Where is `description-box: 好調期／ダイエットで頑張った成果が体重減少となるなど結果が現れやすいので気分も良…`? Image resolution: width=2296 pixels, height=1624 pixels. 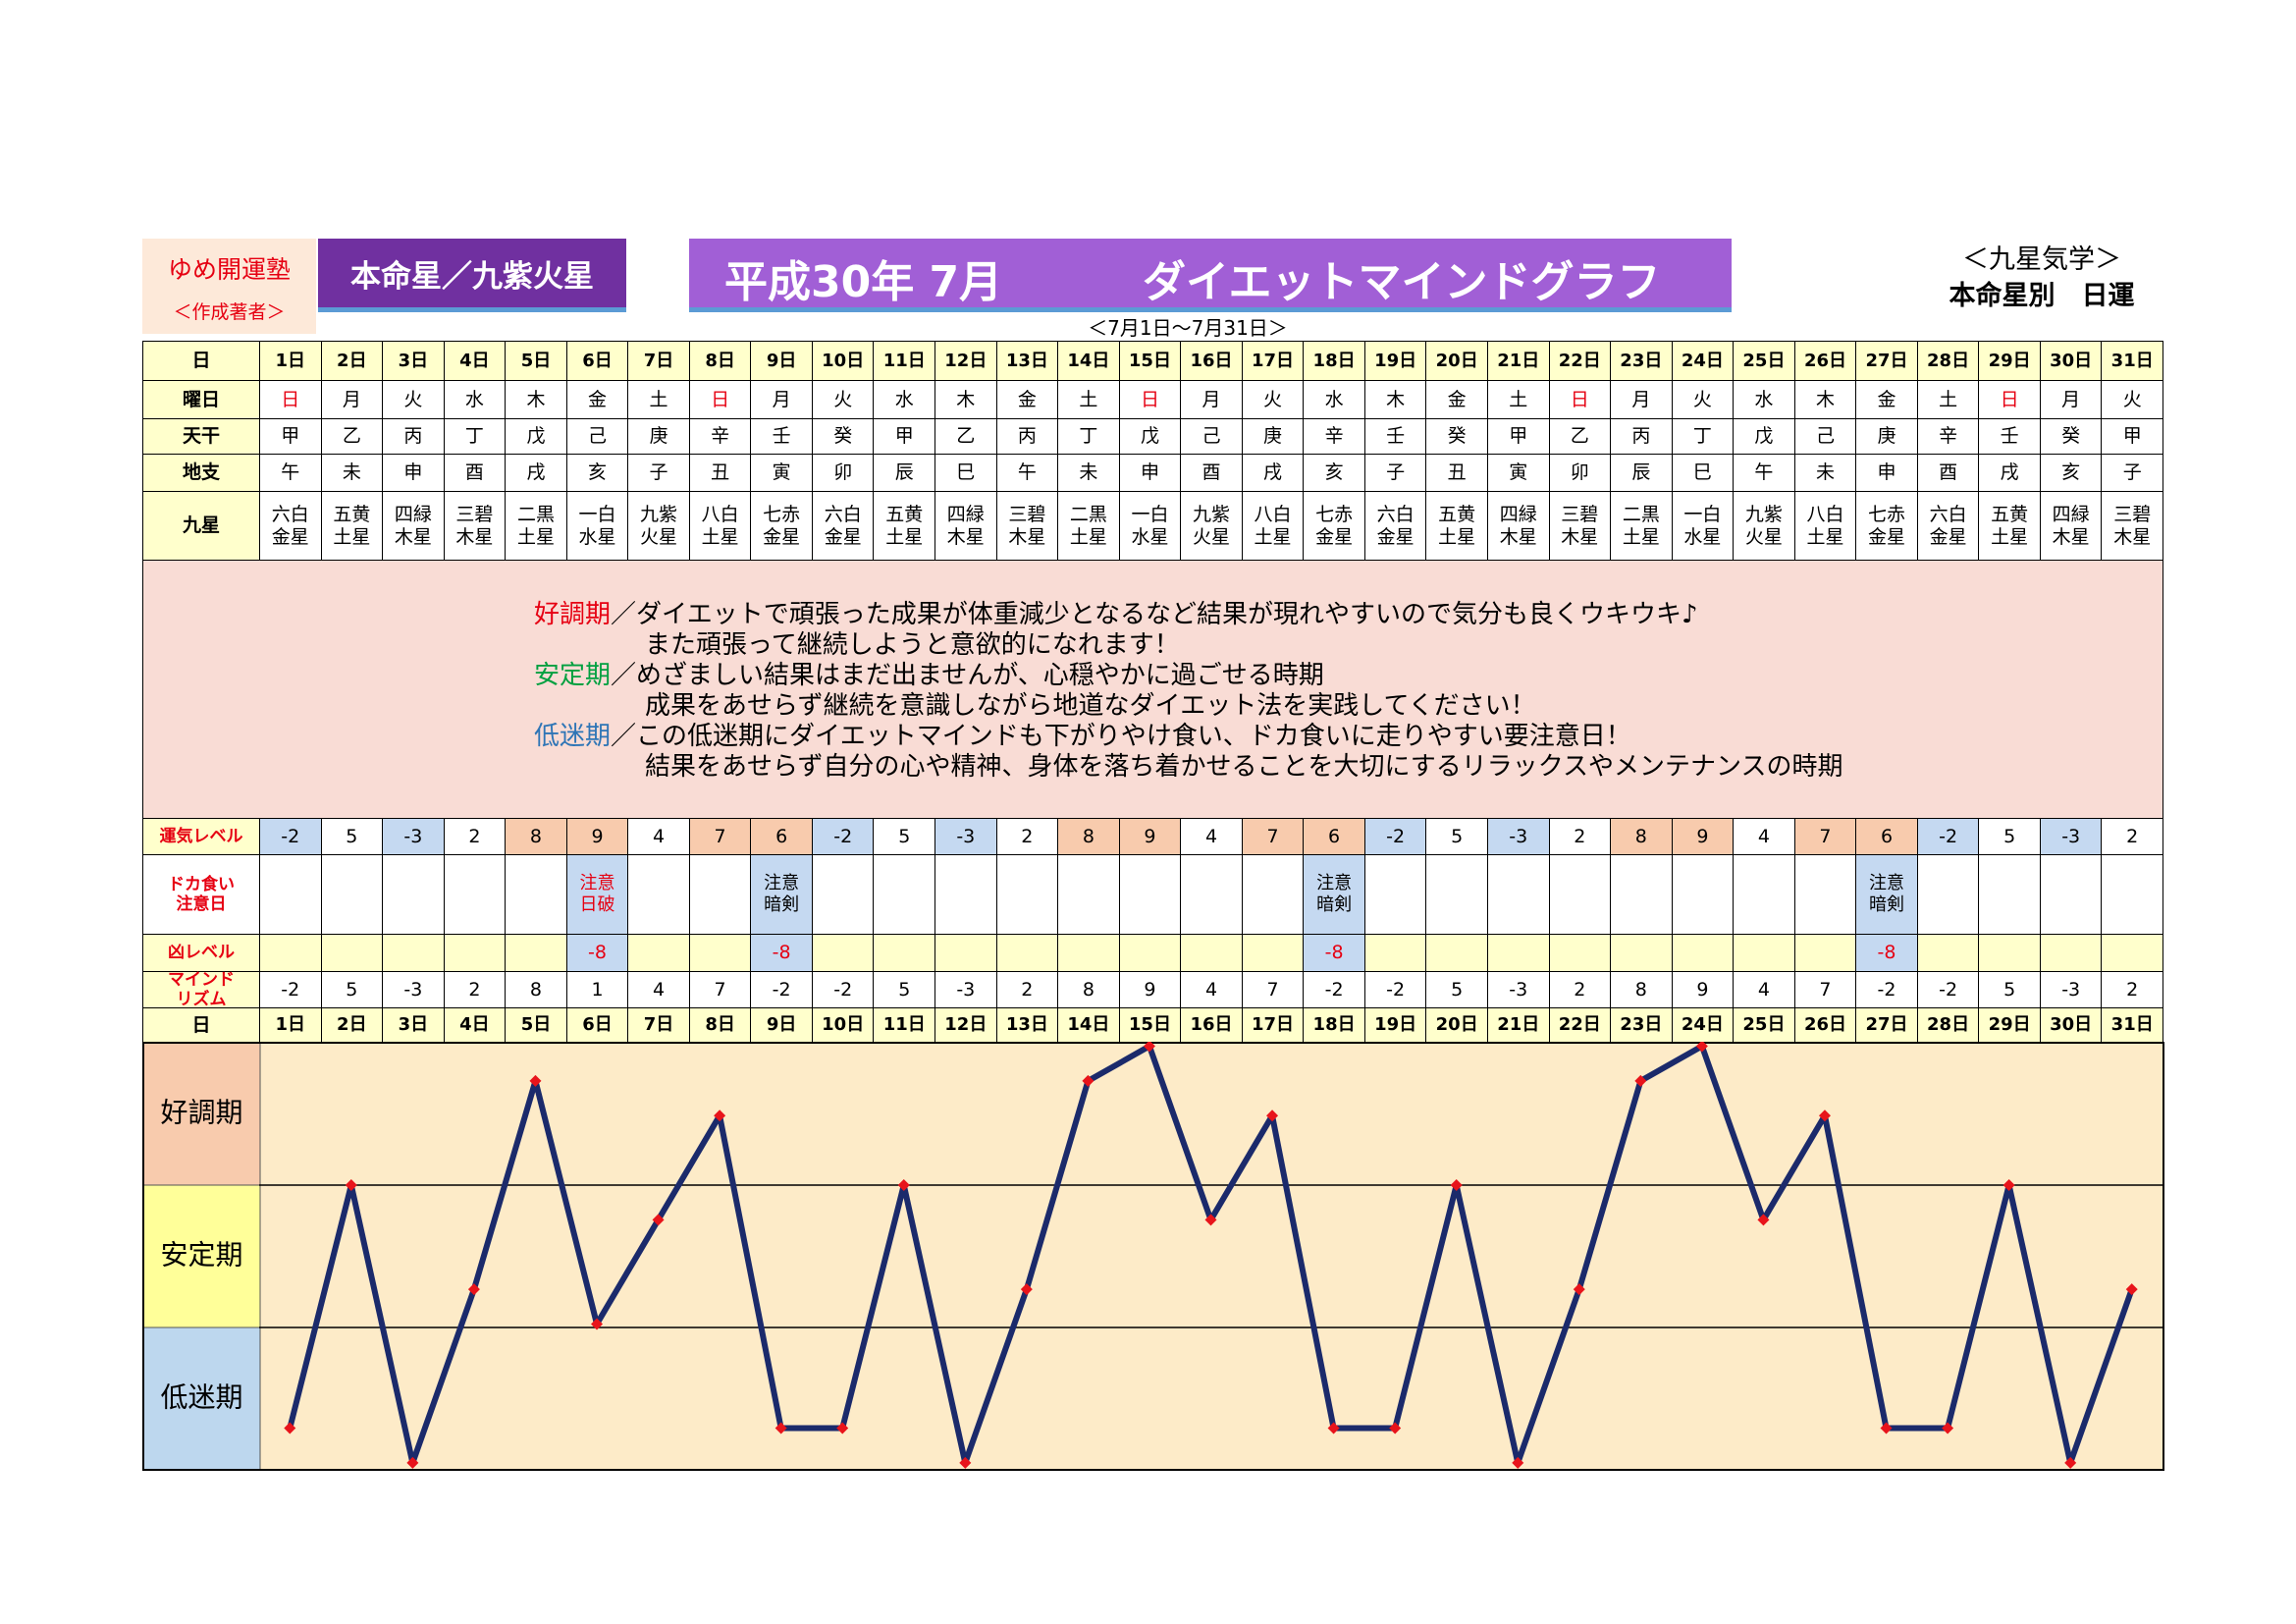 description-box: 好調期／ダイエットで頑張った成果が体重減少となるなど結果が現れやすいので気分も良… is located at coordinates (1152, 689).